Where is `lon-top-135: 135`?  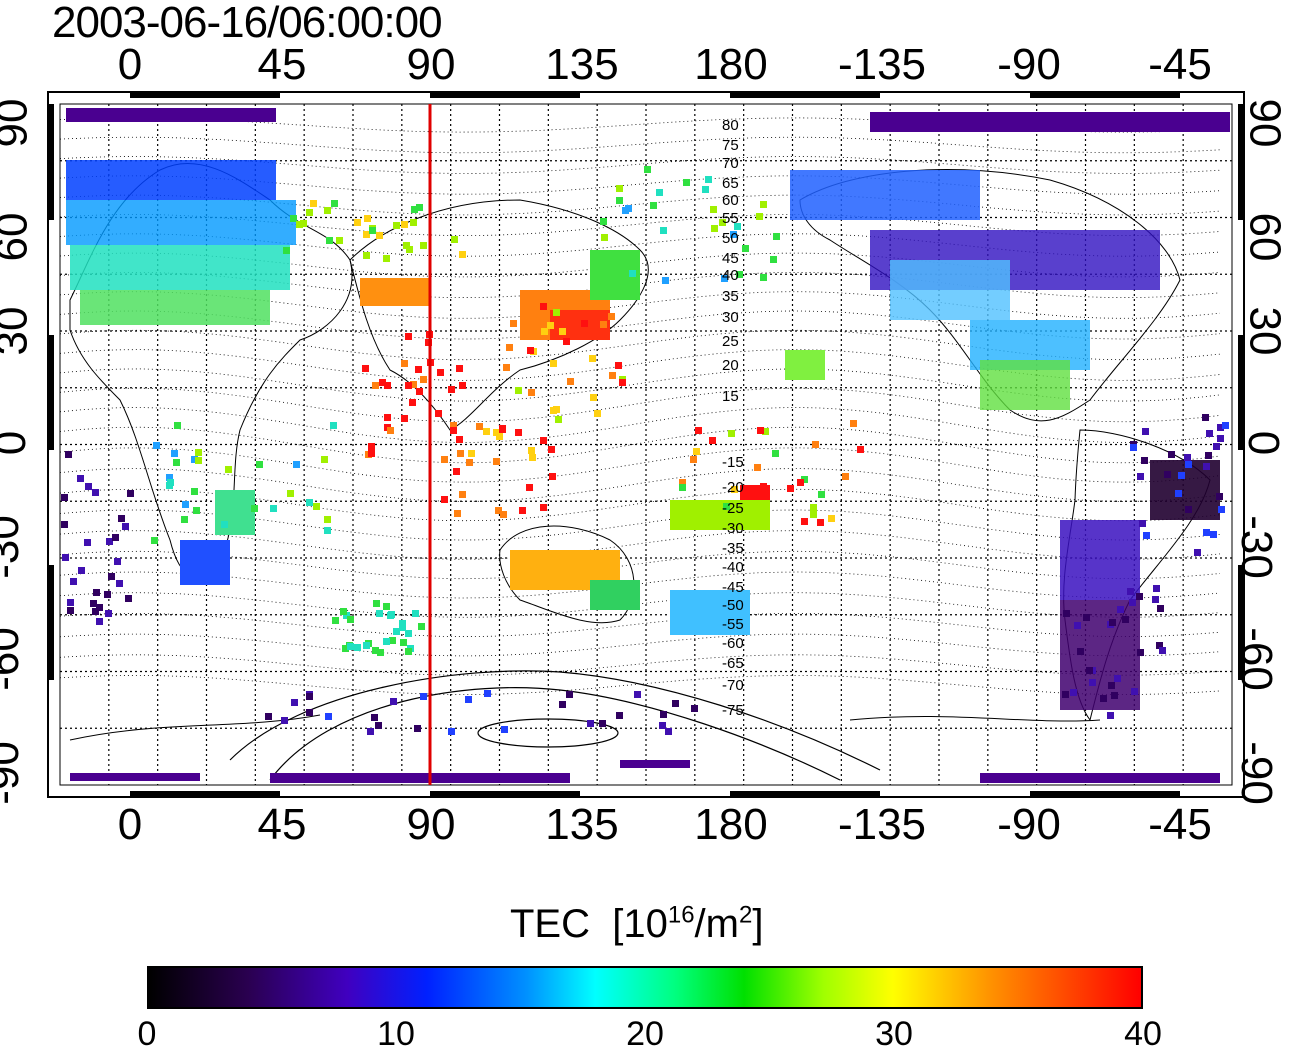 lon-top-135: 135 is located at coordinates (582, 64).